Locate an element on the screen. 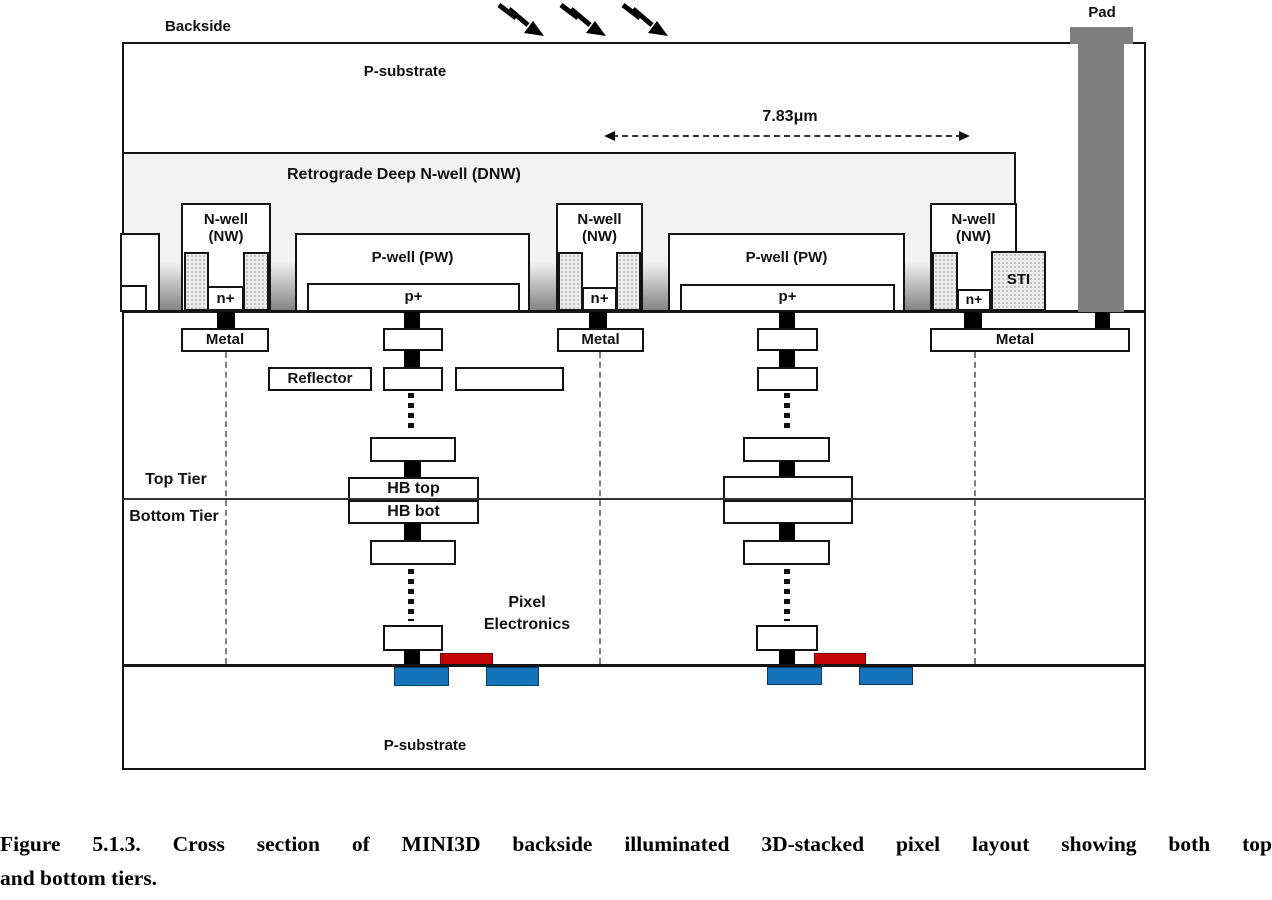  sti-label: STI is located at coordinates (1018, 279).